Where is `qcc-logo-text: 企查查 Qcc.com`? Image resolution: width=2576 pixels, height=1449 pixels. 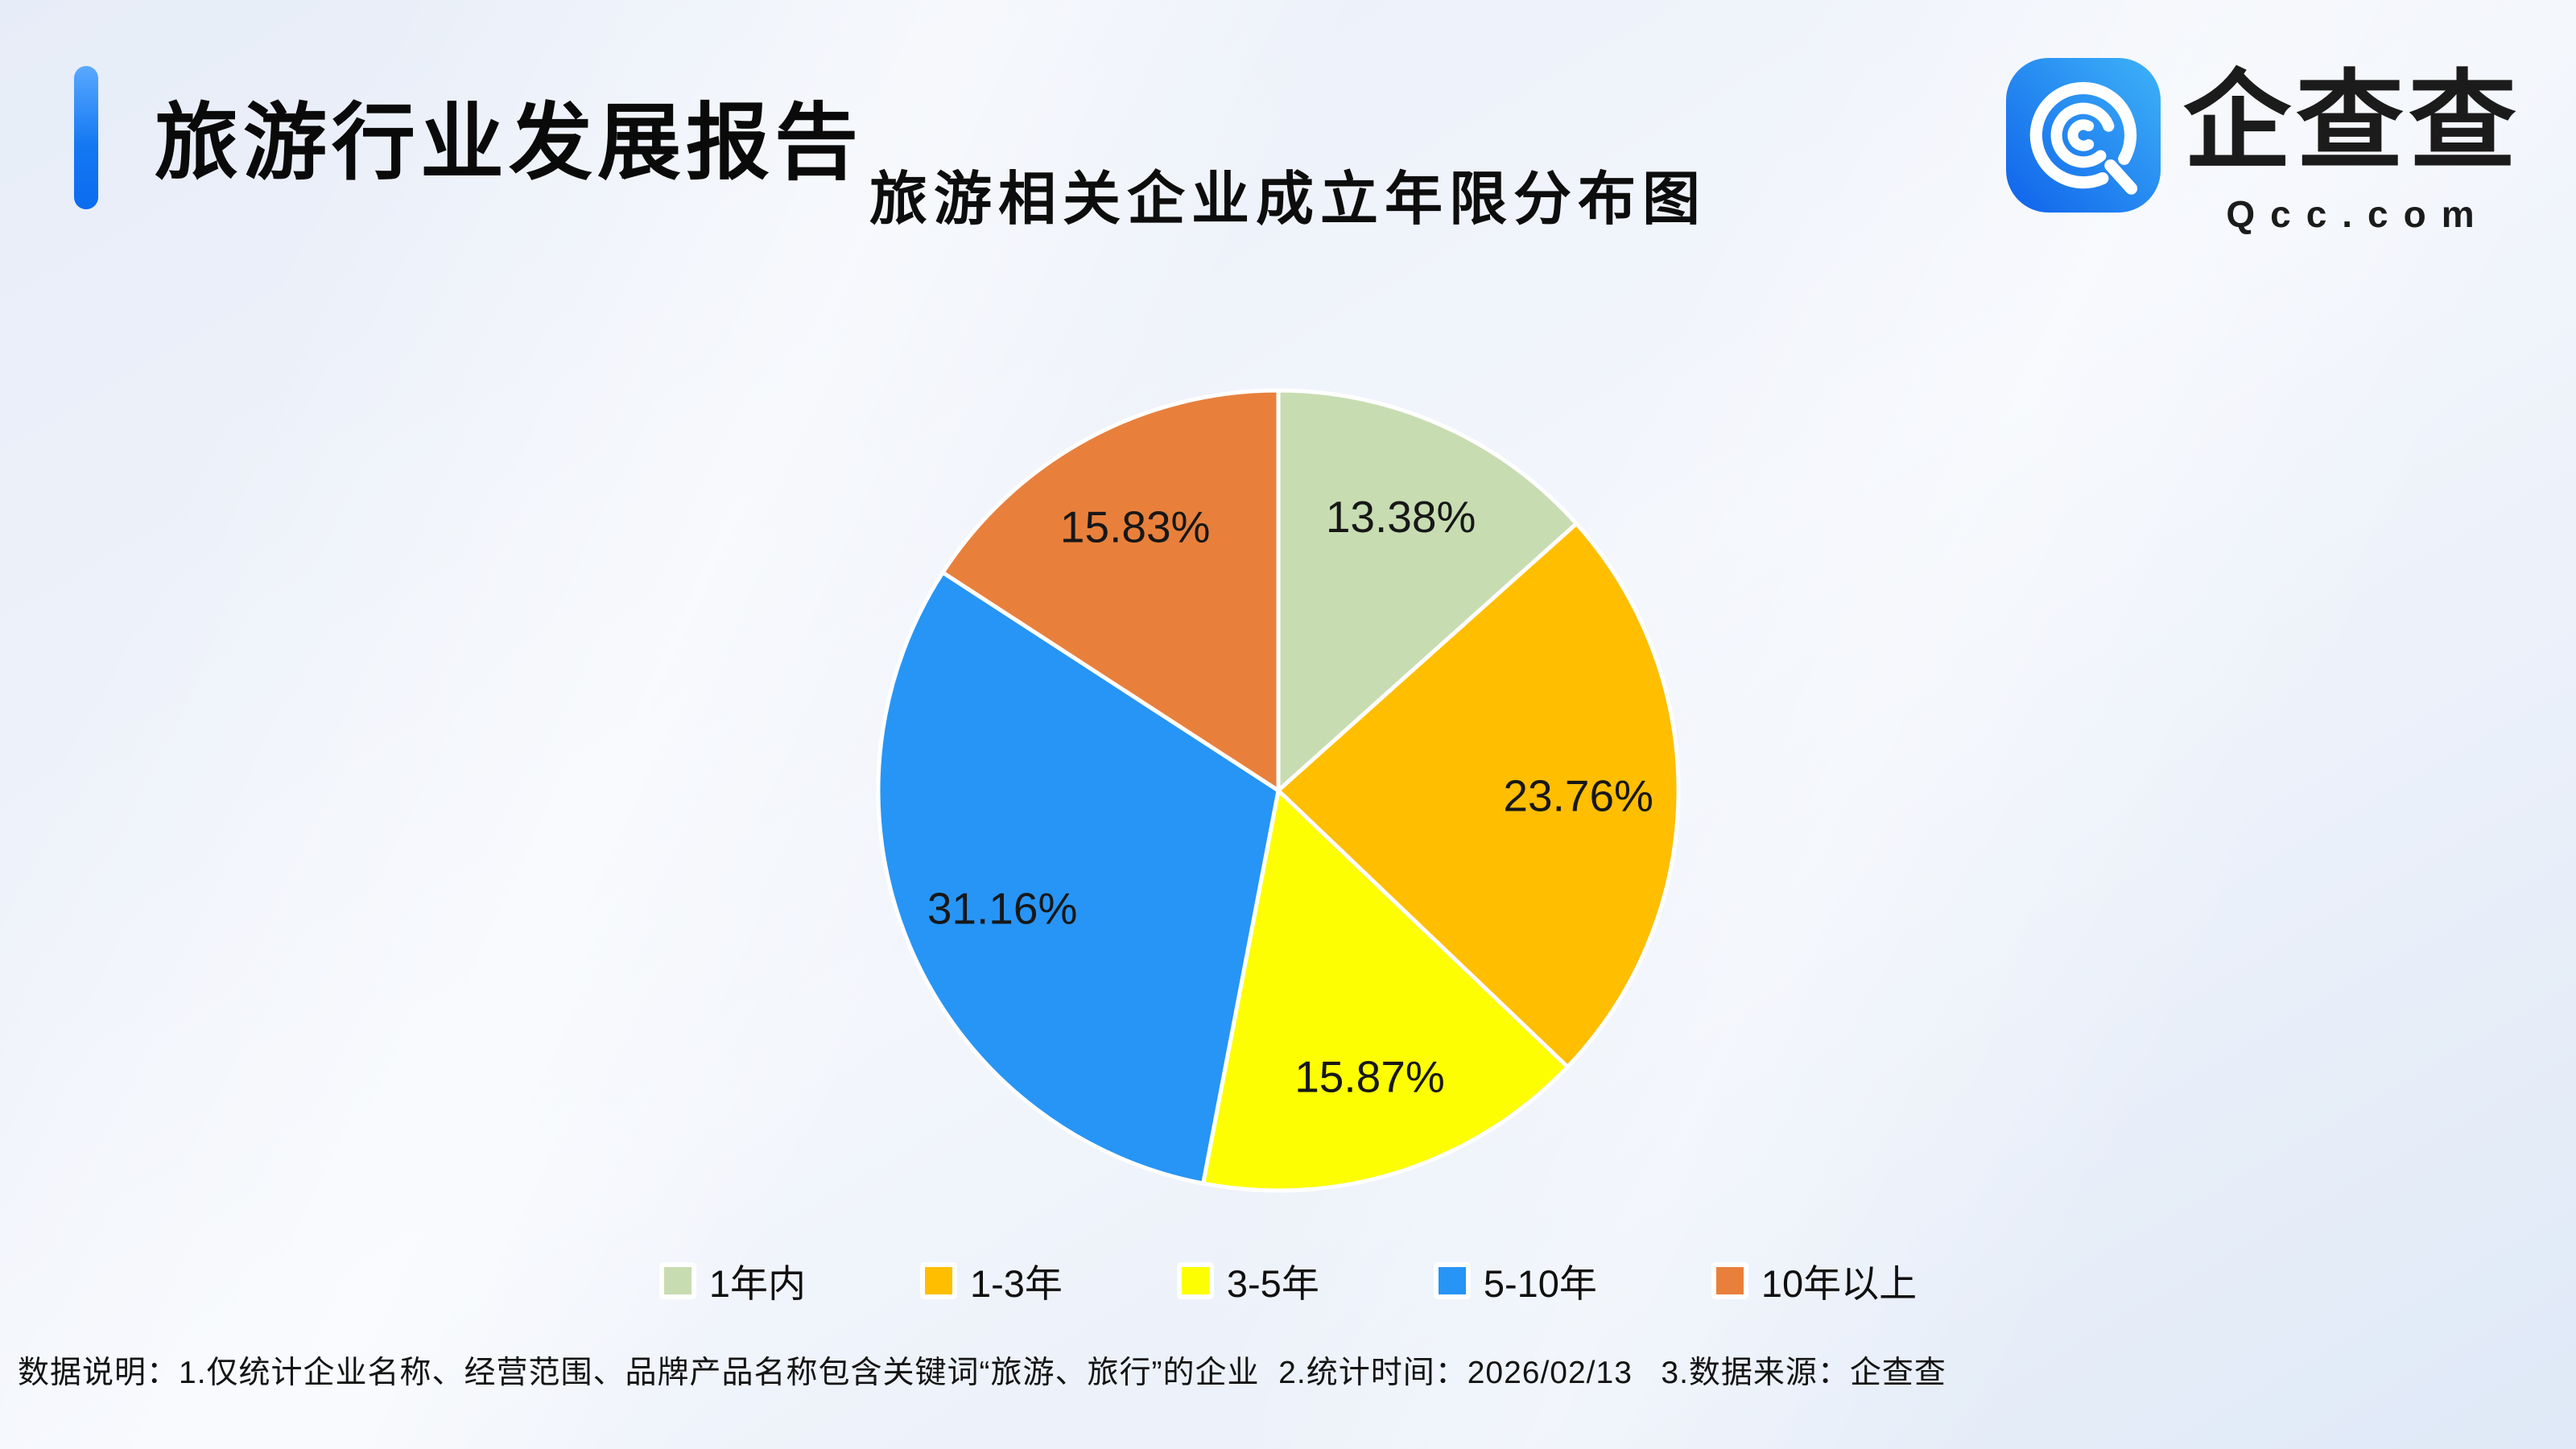
qcc-logo-text: 企查查 Qcc.com is located at coordinates (2352, 147).